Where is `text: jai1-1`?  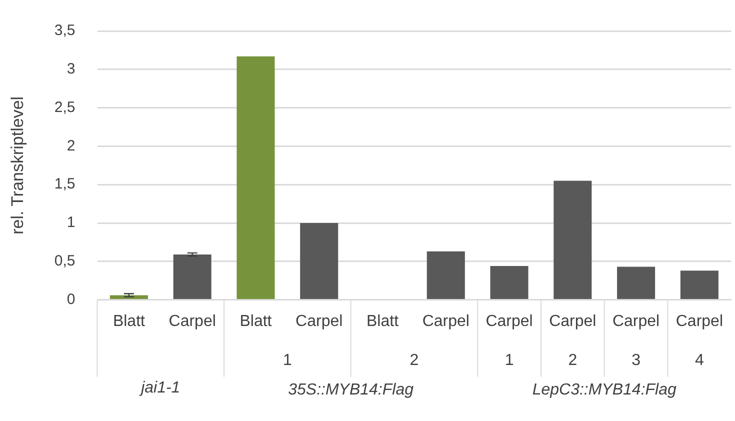
text: jai1-1 is located at coordinates (159, 387).